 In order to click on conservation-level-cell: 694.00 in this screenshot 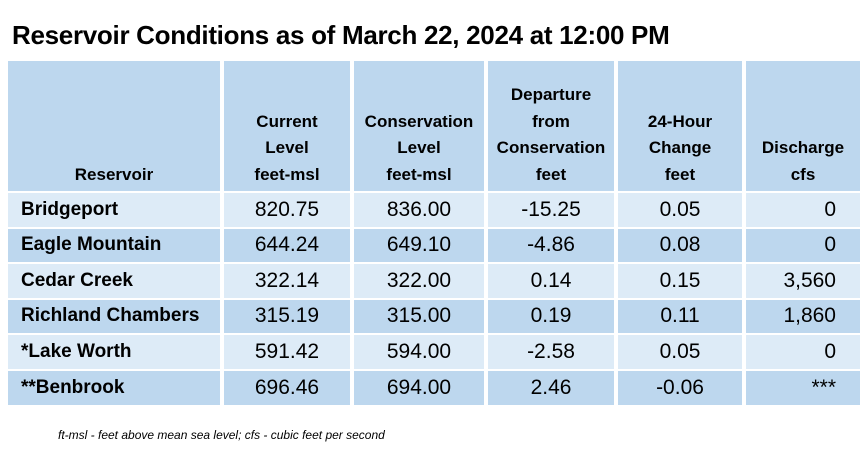, I will do `click(420, 387)`.